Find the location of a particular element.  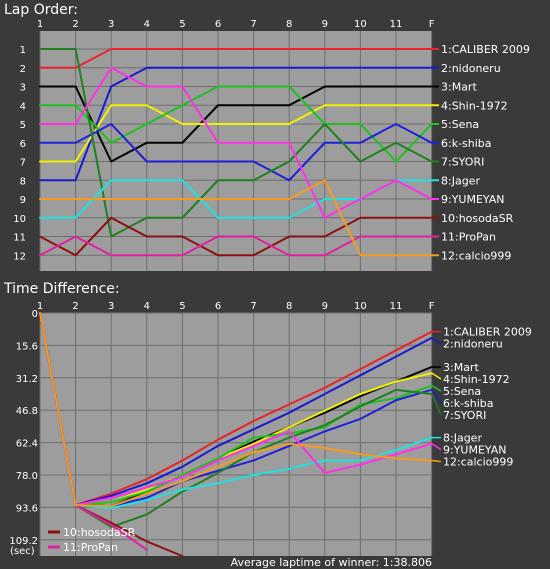

time-diff-x-tick: 5 is located at coordinates (182, 306).